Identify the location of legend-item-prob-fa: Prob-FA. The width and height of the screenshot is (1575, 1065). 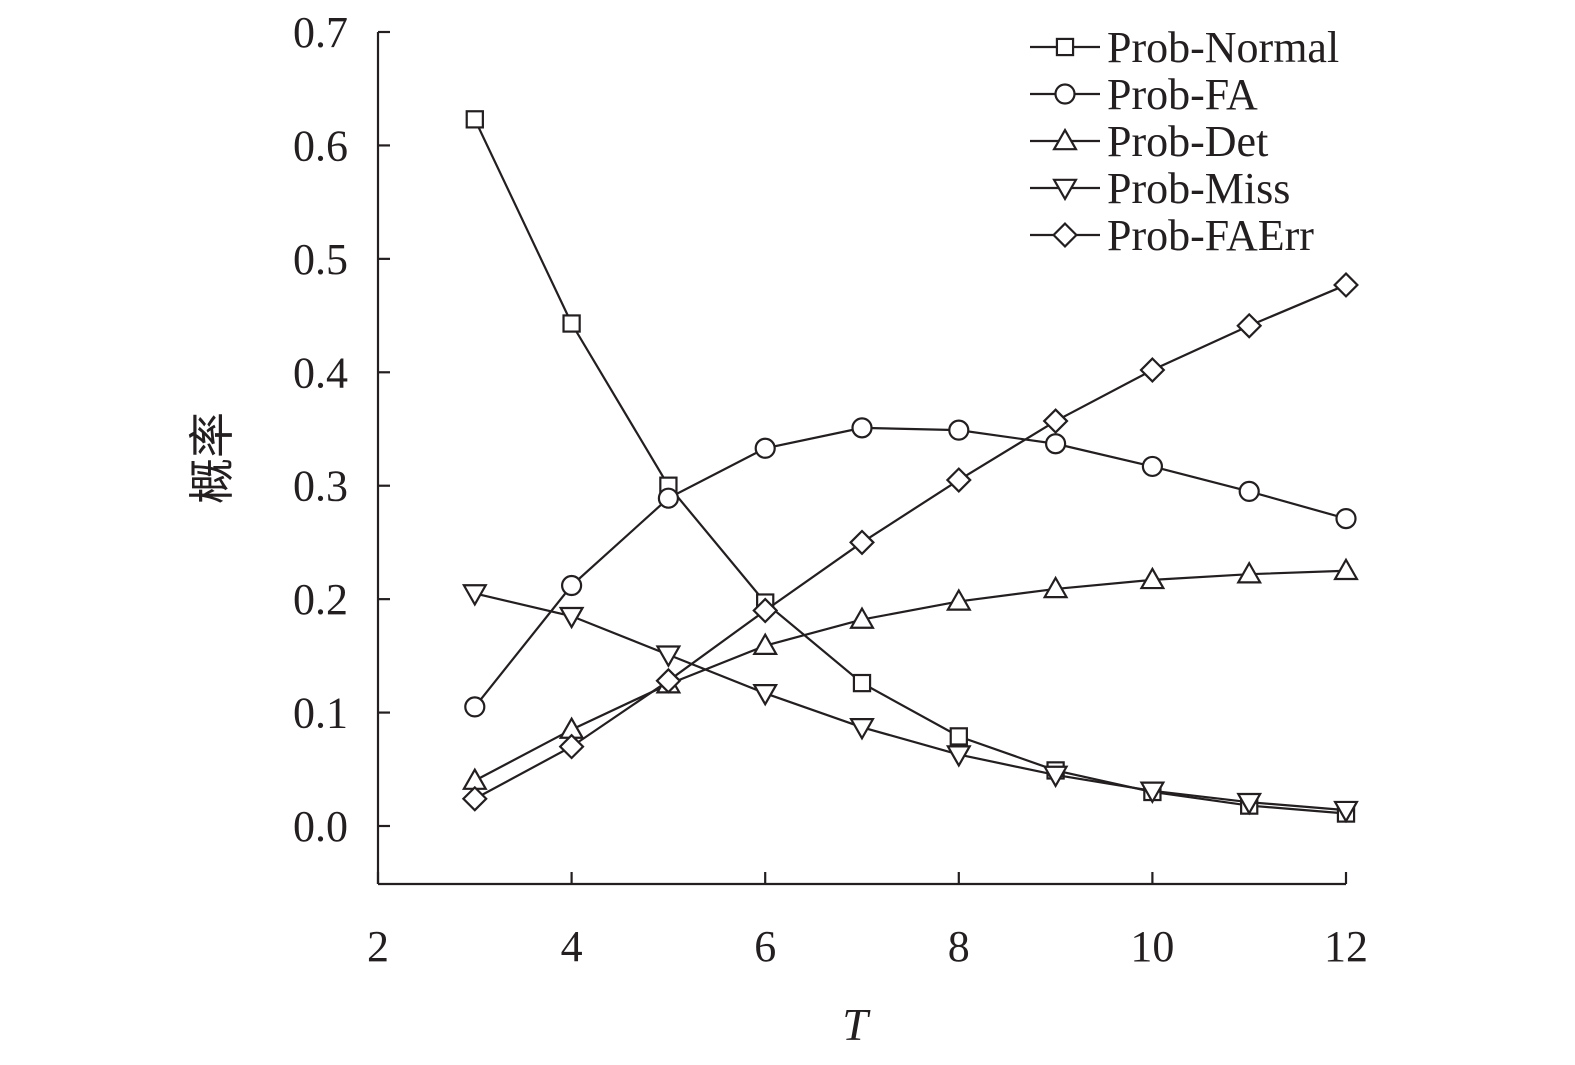
(1144, 94).